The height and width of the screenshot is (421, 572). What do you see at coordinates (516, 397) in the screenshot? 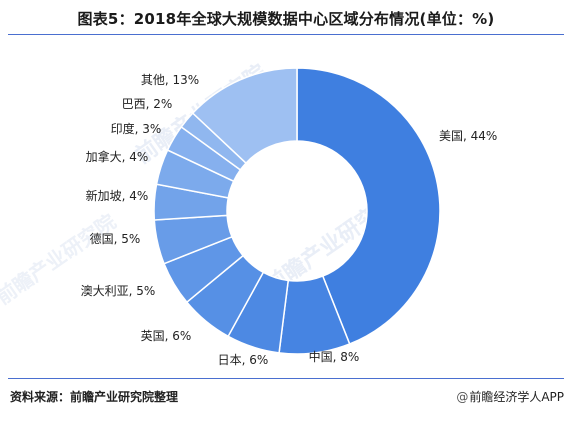
I see `credit-text: 前瞻经济学人APP` at bounding box center [516, 397].